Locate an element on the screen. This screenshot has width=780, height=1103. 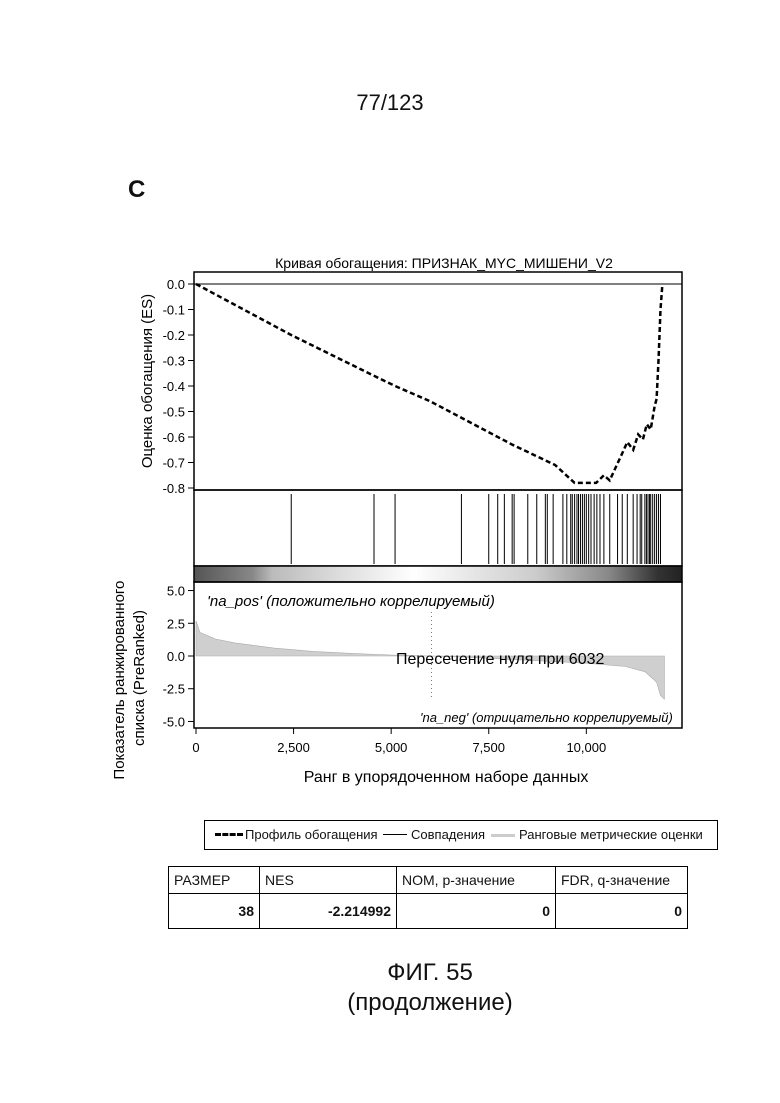
es-y-axis: 0.0 -0.1 -0.2 -0.3 -0.4 -0.5 -0.6 -0.7 -0.8 is located at coordinates (178, 386).